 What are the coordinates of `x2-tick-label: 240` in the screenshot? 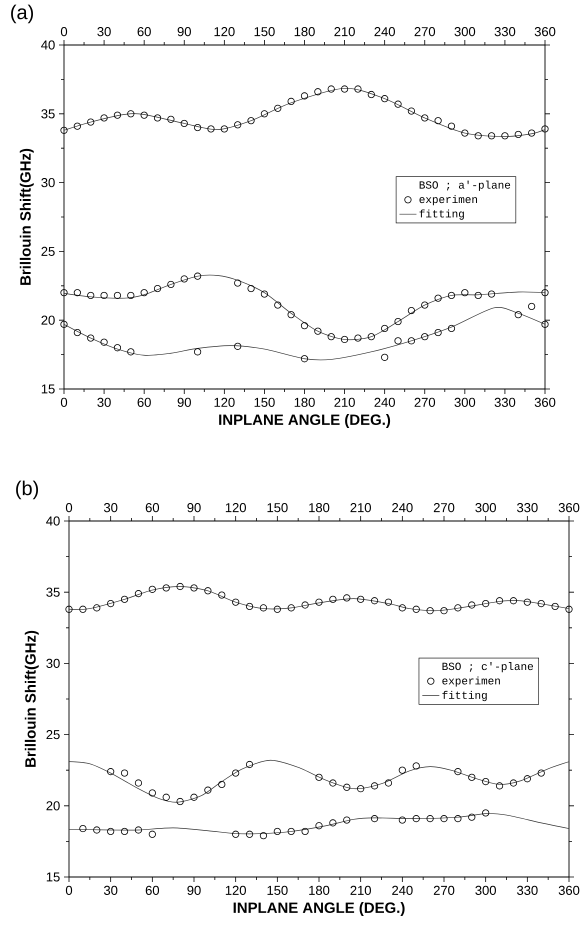 It's located at (402, 507).